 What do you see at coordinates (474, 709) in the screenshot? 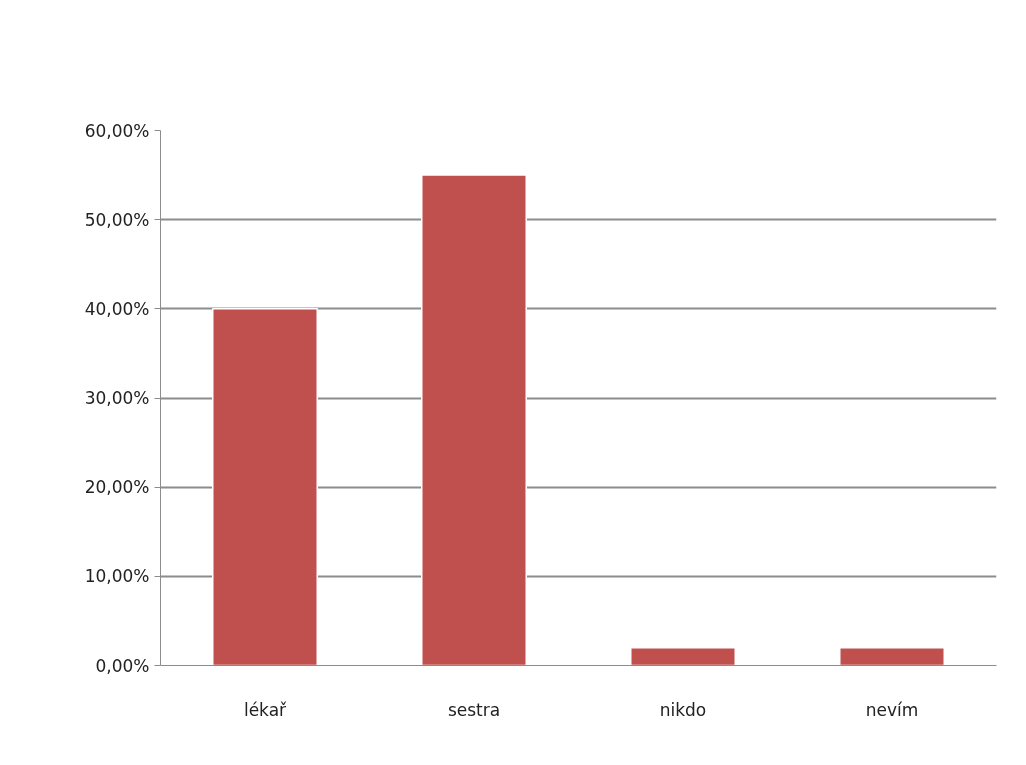
I see `x-tick-label: sestra` at bounding box center [474, 709].